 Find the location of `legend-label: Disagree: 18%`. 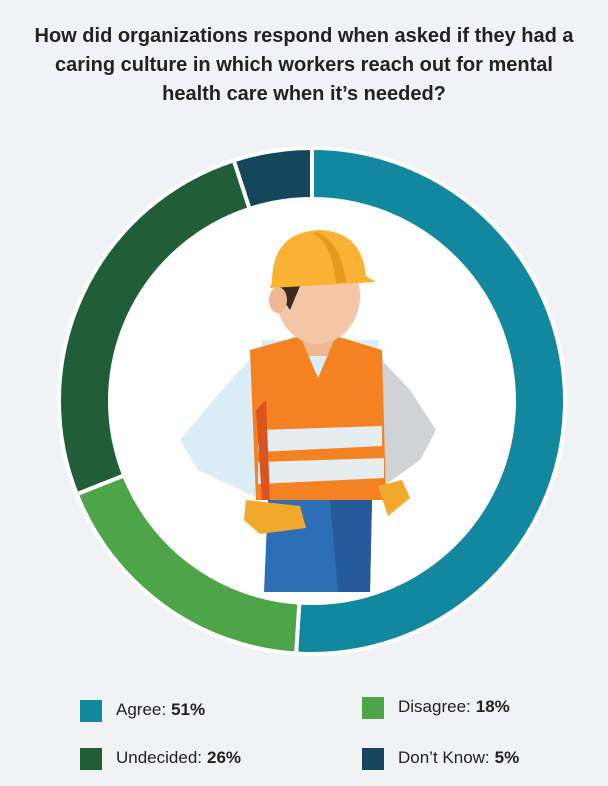

legend-label: Disagree: 18% is located at coordinates (454, 706).